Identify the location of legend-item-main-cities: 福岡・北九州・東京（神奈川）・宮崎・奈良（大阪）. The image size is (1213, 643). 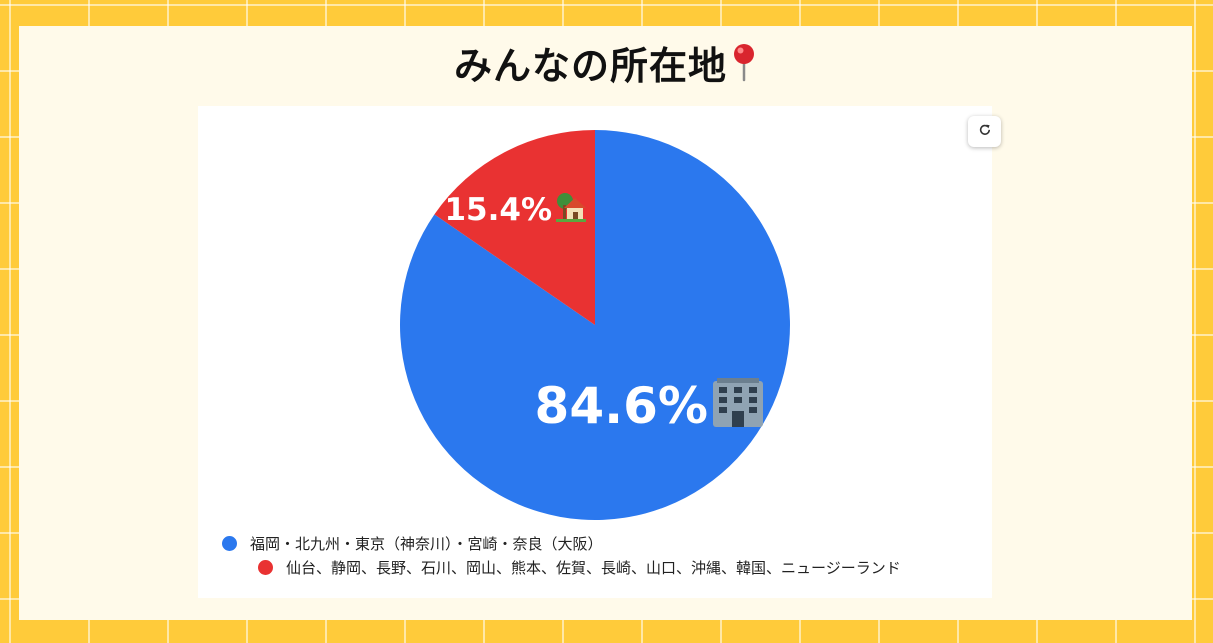
(561, 543).